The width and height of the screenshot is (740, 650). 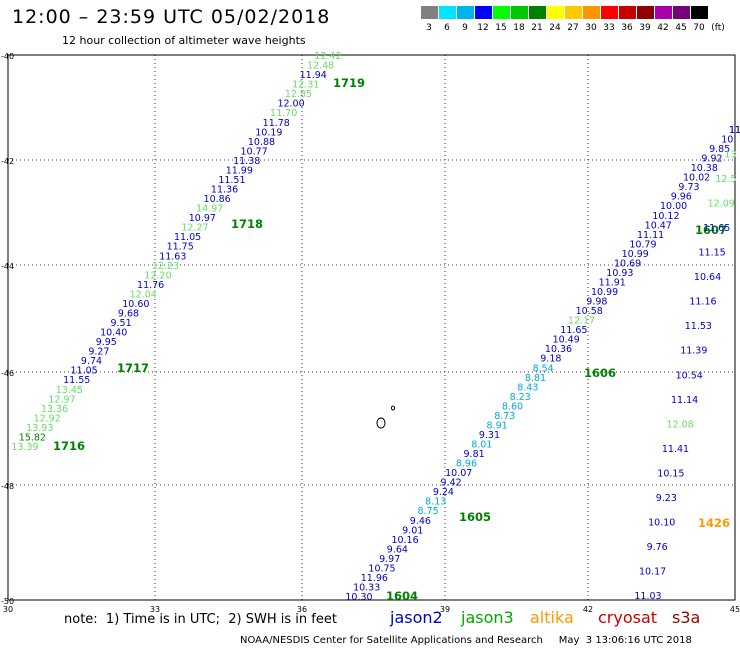 What do you see at coordinates (150, 285) in the screenshot?
I see `track1-swh-label: 11.76` at bounding box center [150, 285].